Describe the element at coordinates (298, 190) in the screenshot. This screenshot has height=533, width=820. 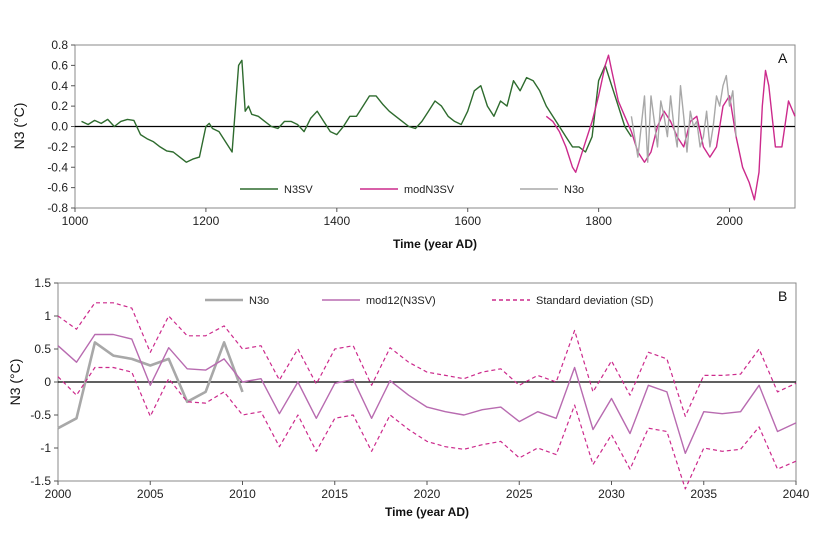
I see `legend-label: N3SV` at that location.